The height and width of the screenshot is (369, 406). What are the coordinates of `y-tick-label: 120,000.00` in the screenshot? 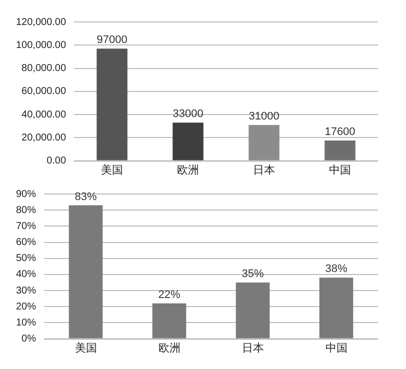 It's located at (41, 22).